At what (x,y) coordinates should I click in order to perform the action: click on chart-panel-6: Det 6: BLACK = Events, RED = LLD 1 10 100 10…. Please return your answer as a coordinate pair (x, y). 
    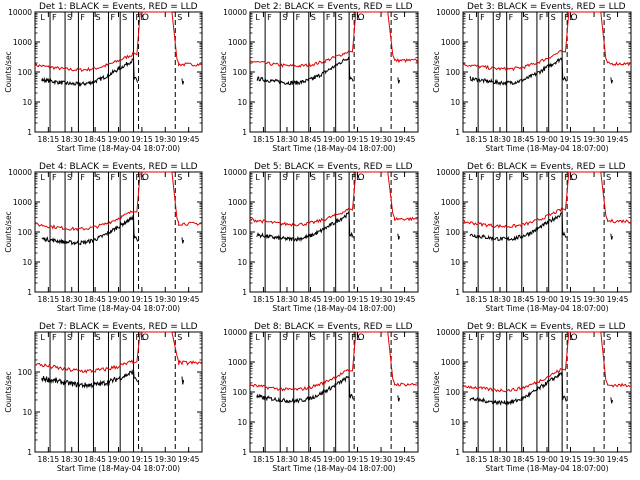
    Looking at the image, I should click on (532, 237).